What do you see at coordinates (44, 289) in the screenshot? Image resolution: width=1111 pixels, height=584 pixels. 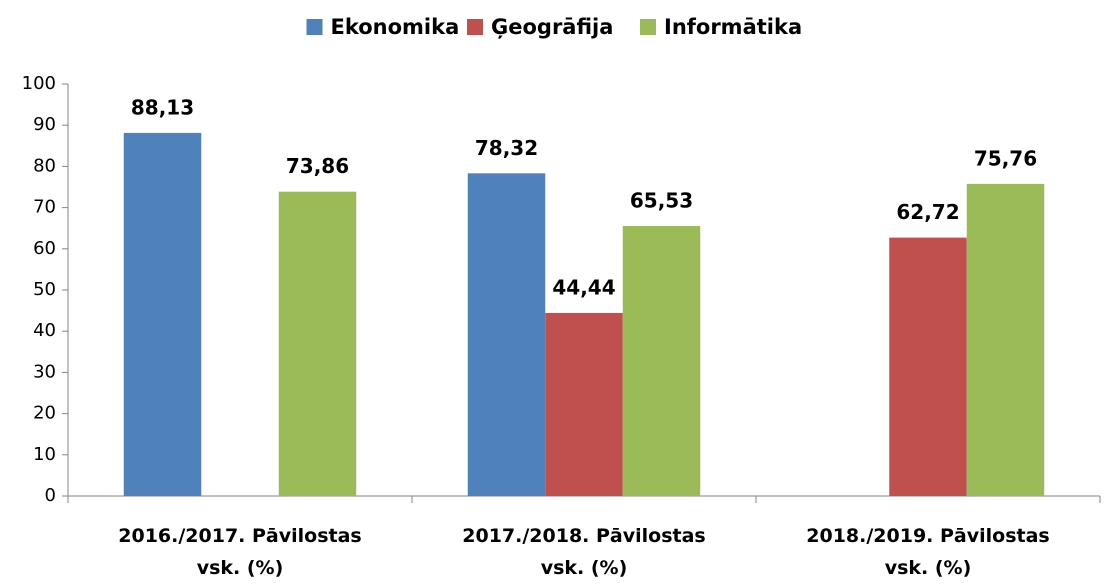 I see `y-tick-label: 50` at bounding box center [44, 289].